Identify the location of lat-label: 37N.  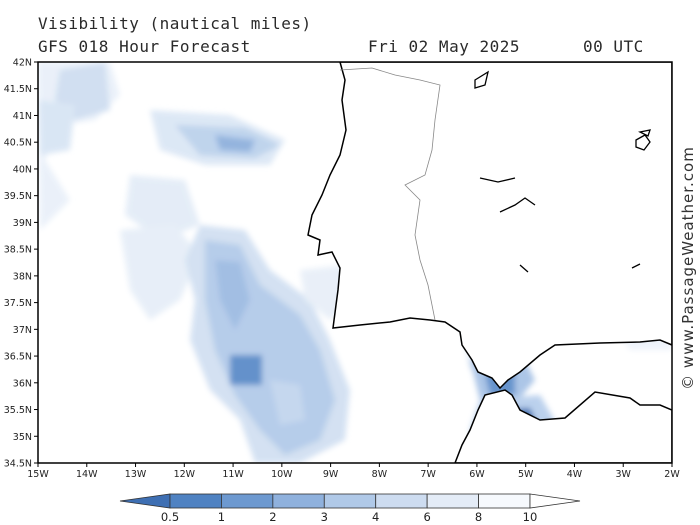
(22, 330).